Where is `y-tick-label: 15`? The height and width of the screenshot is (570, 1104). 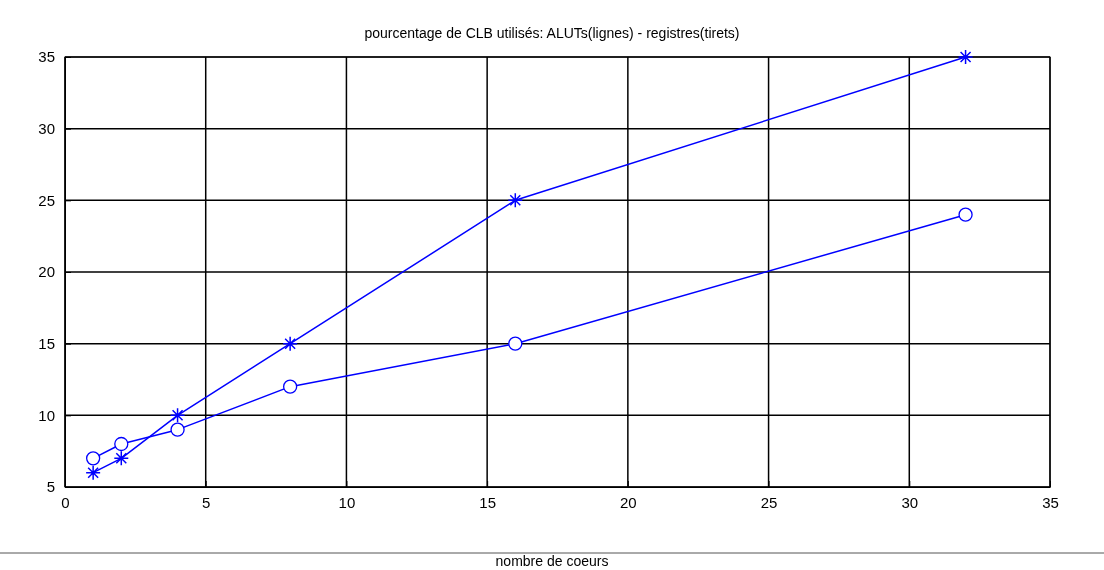 y-tick-label: 15 is located at coordinates (46, 343).